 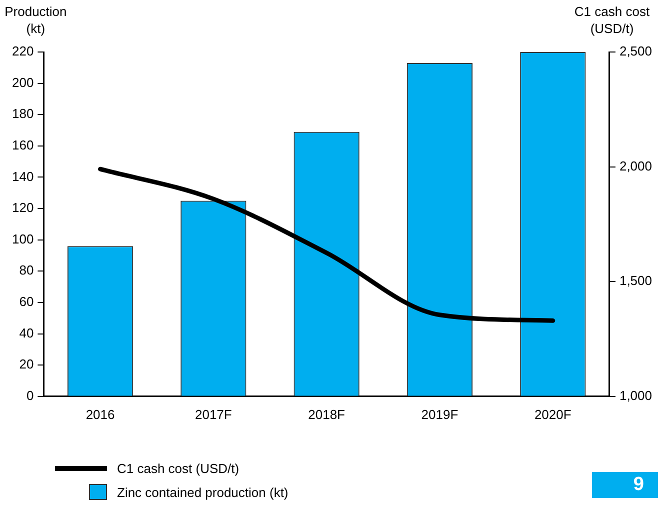 I want to click on y2-tick-label: 1,000, so click(x=635, y=395).